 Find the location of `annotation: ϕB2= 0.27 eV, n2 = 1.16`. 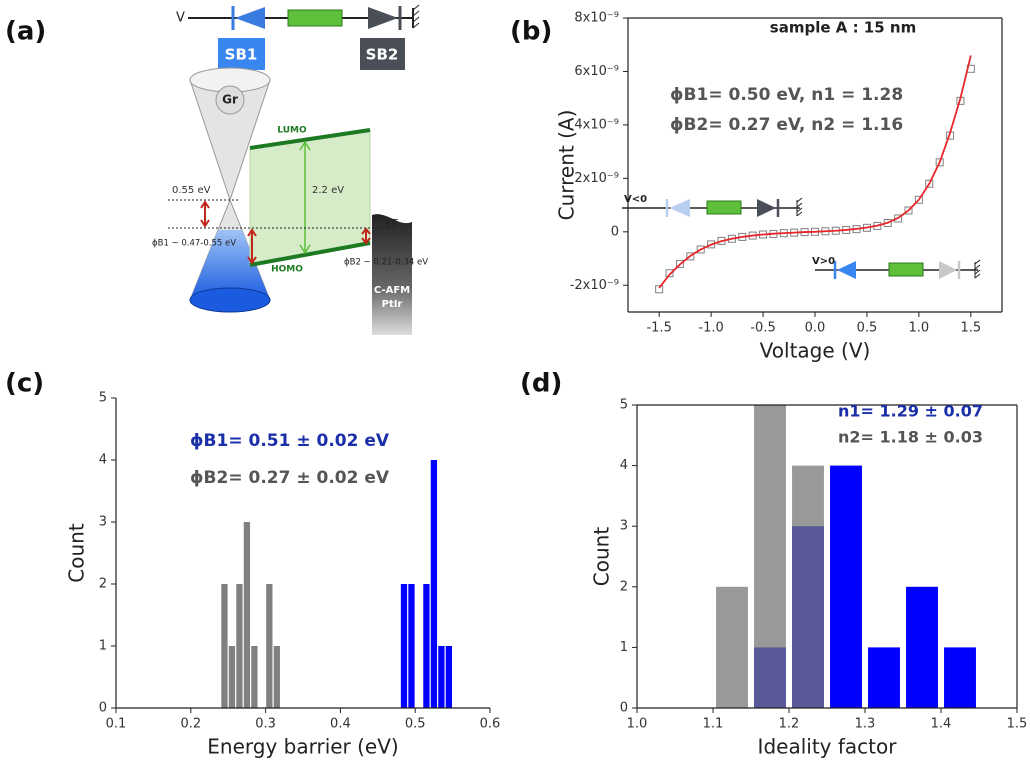

annotation: ϕB2= 0.27 eV, n2 = 1.16 is located at coordinates (786, 125).